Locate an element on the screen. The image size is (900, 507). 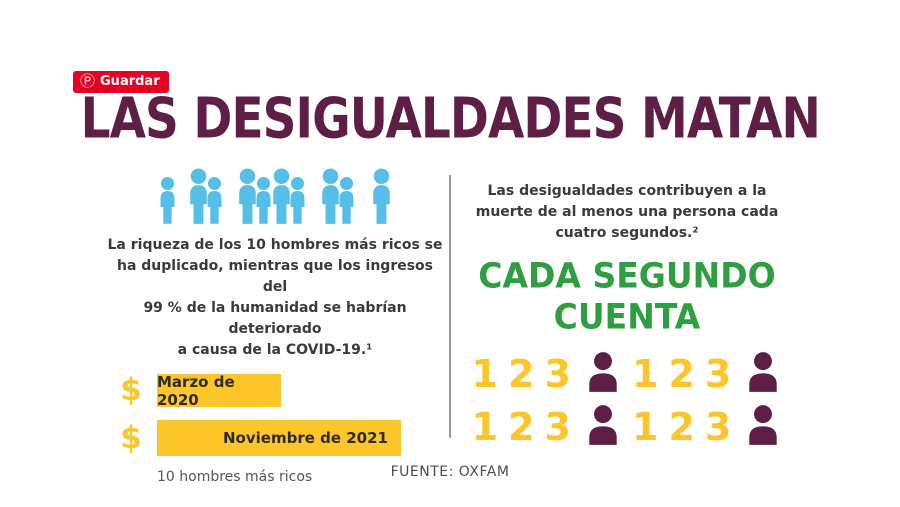
heading-line: CADA SEGUNDO is located at coordinates (627, 275).